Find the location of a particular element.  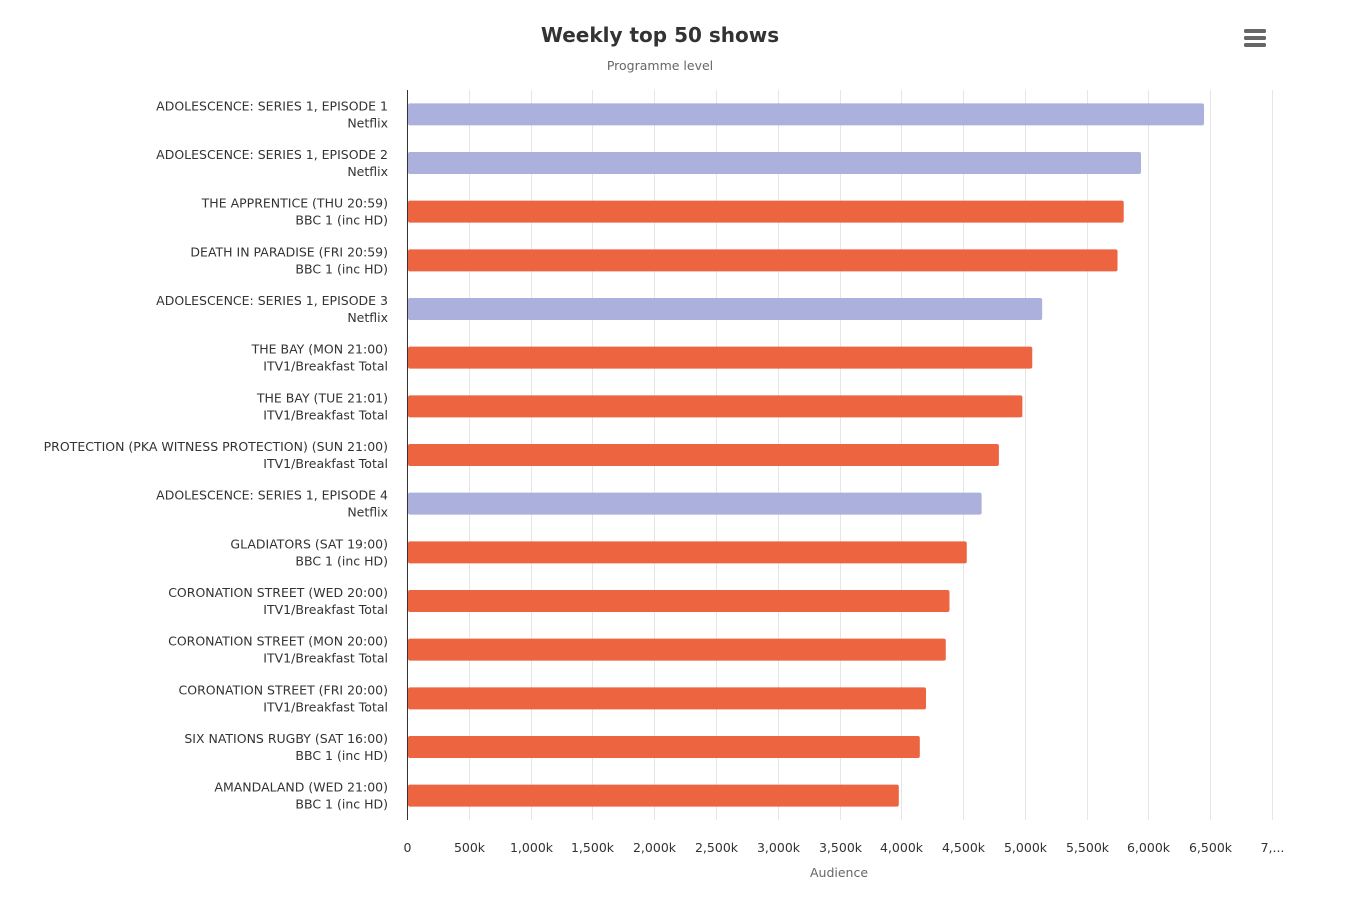

x-tick-label: 3,500k is located at coordinates (841, 847).